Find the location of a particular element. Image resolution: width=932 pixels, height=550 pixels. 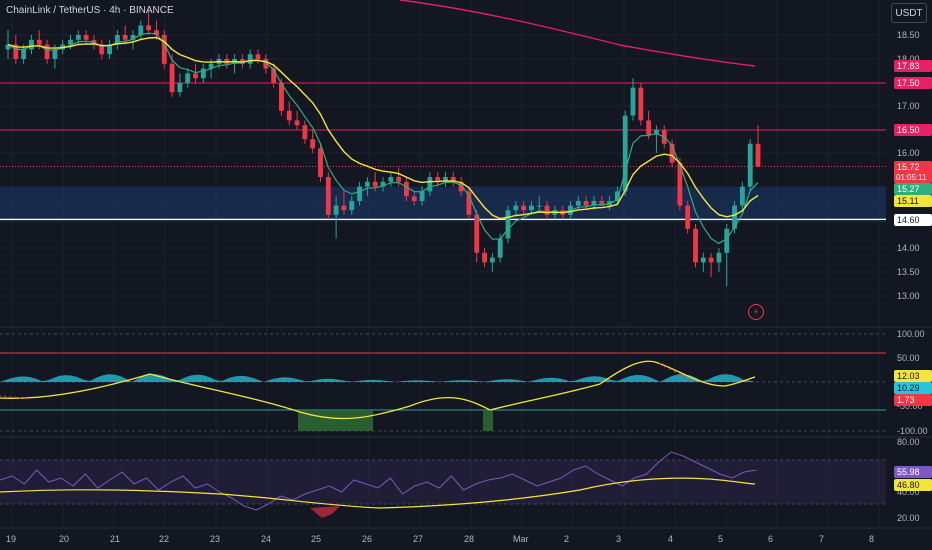

time-label: 27 is located at coordinates (418, 539).